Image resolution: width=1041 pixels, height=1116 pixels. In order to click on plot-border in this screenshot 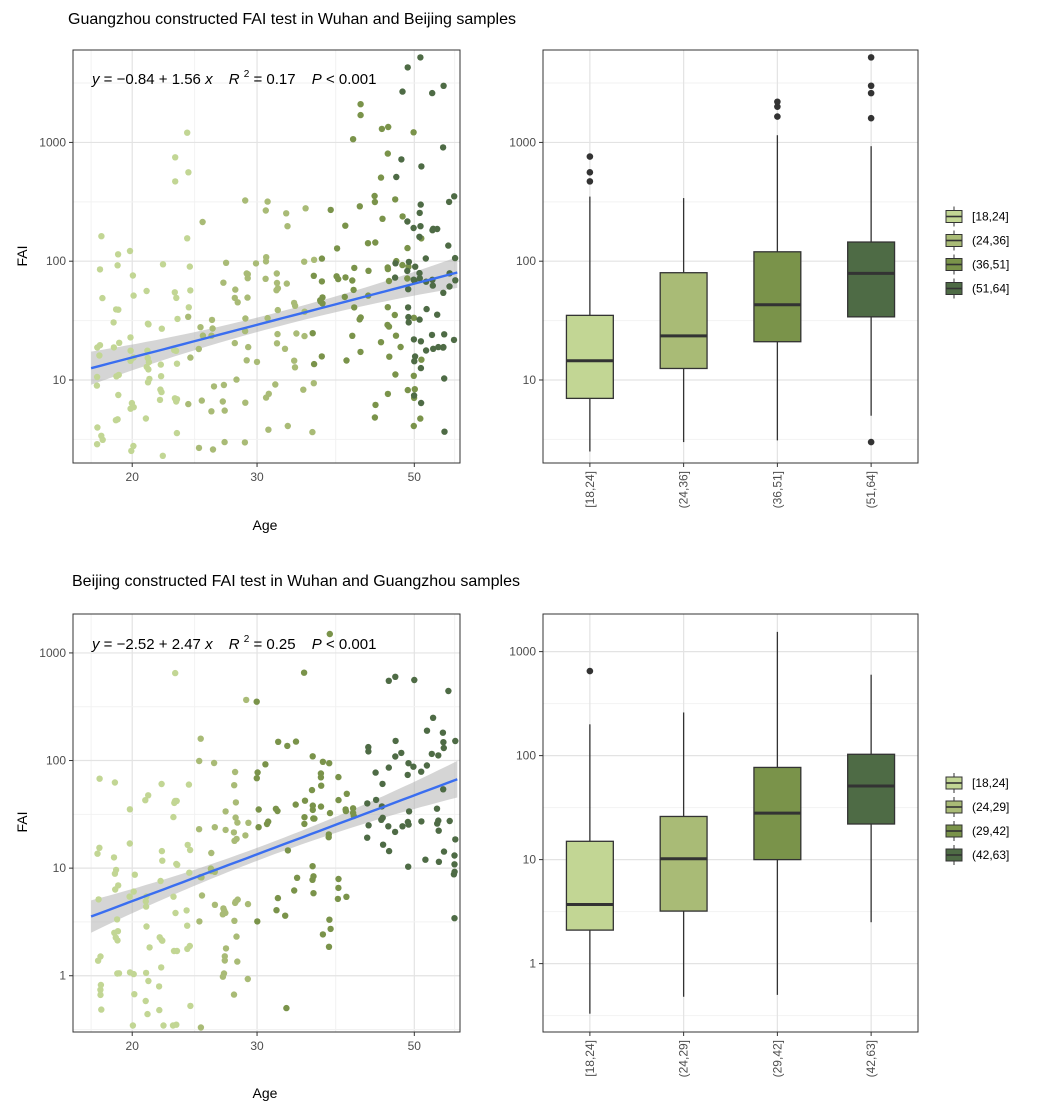, I will do `click(730, 823)`.